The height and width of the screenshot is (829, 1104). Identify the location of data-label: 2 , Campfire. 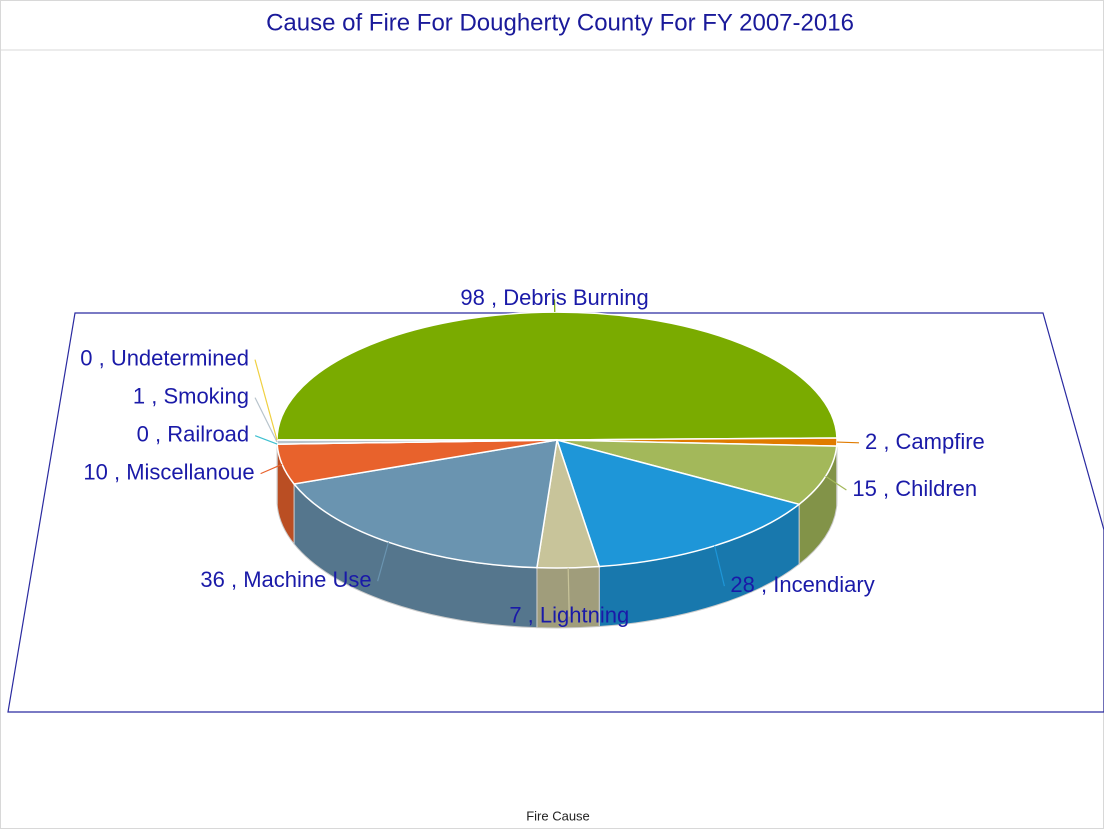
(925, 441).